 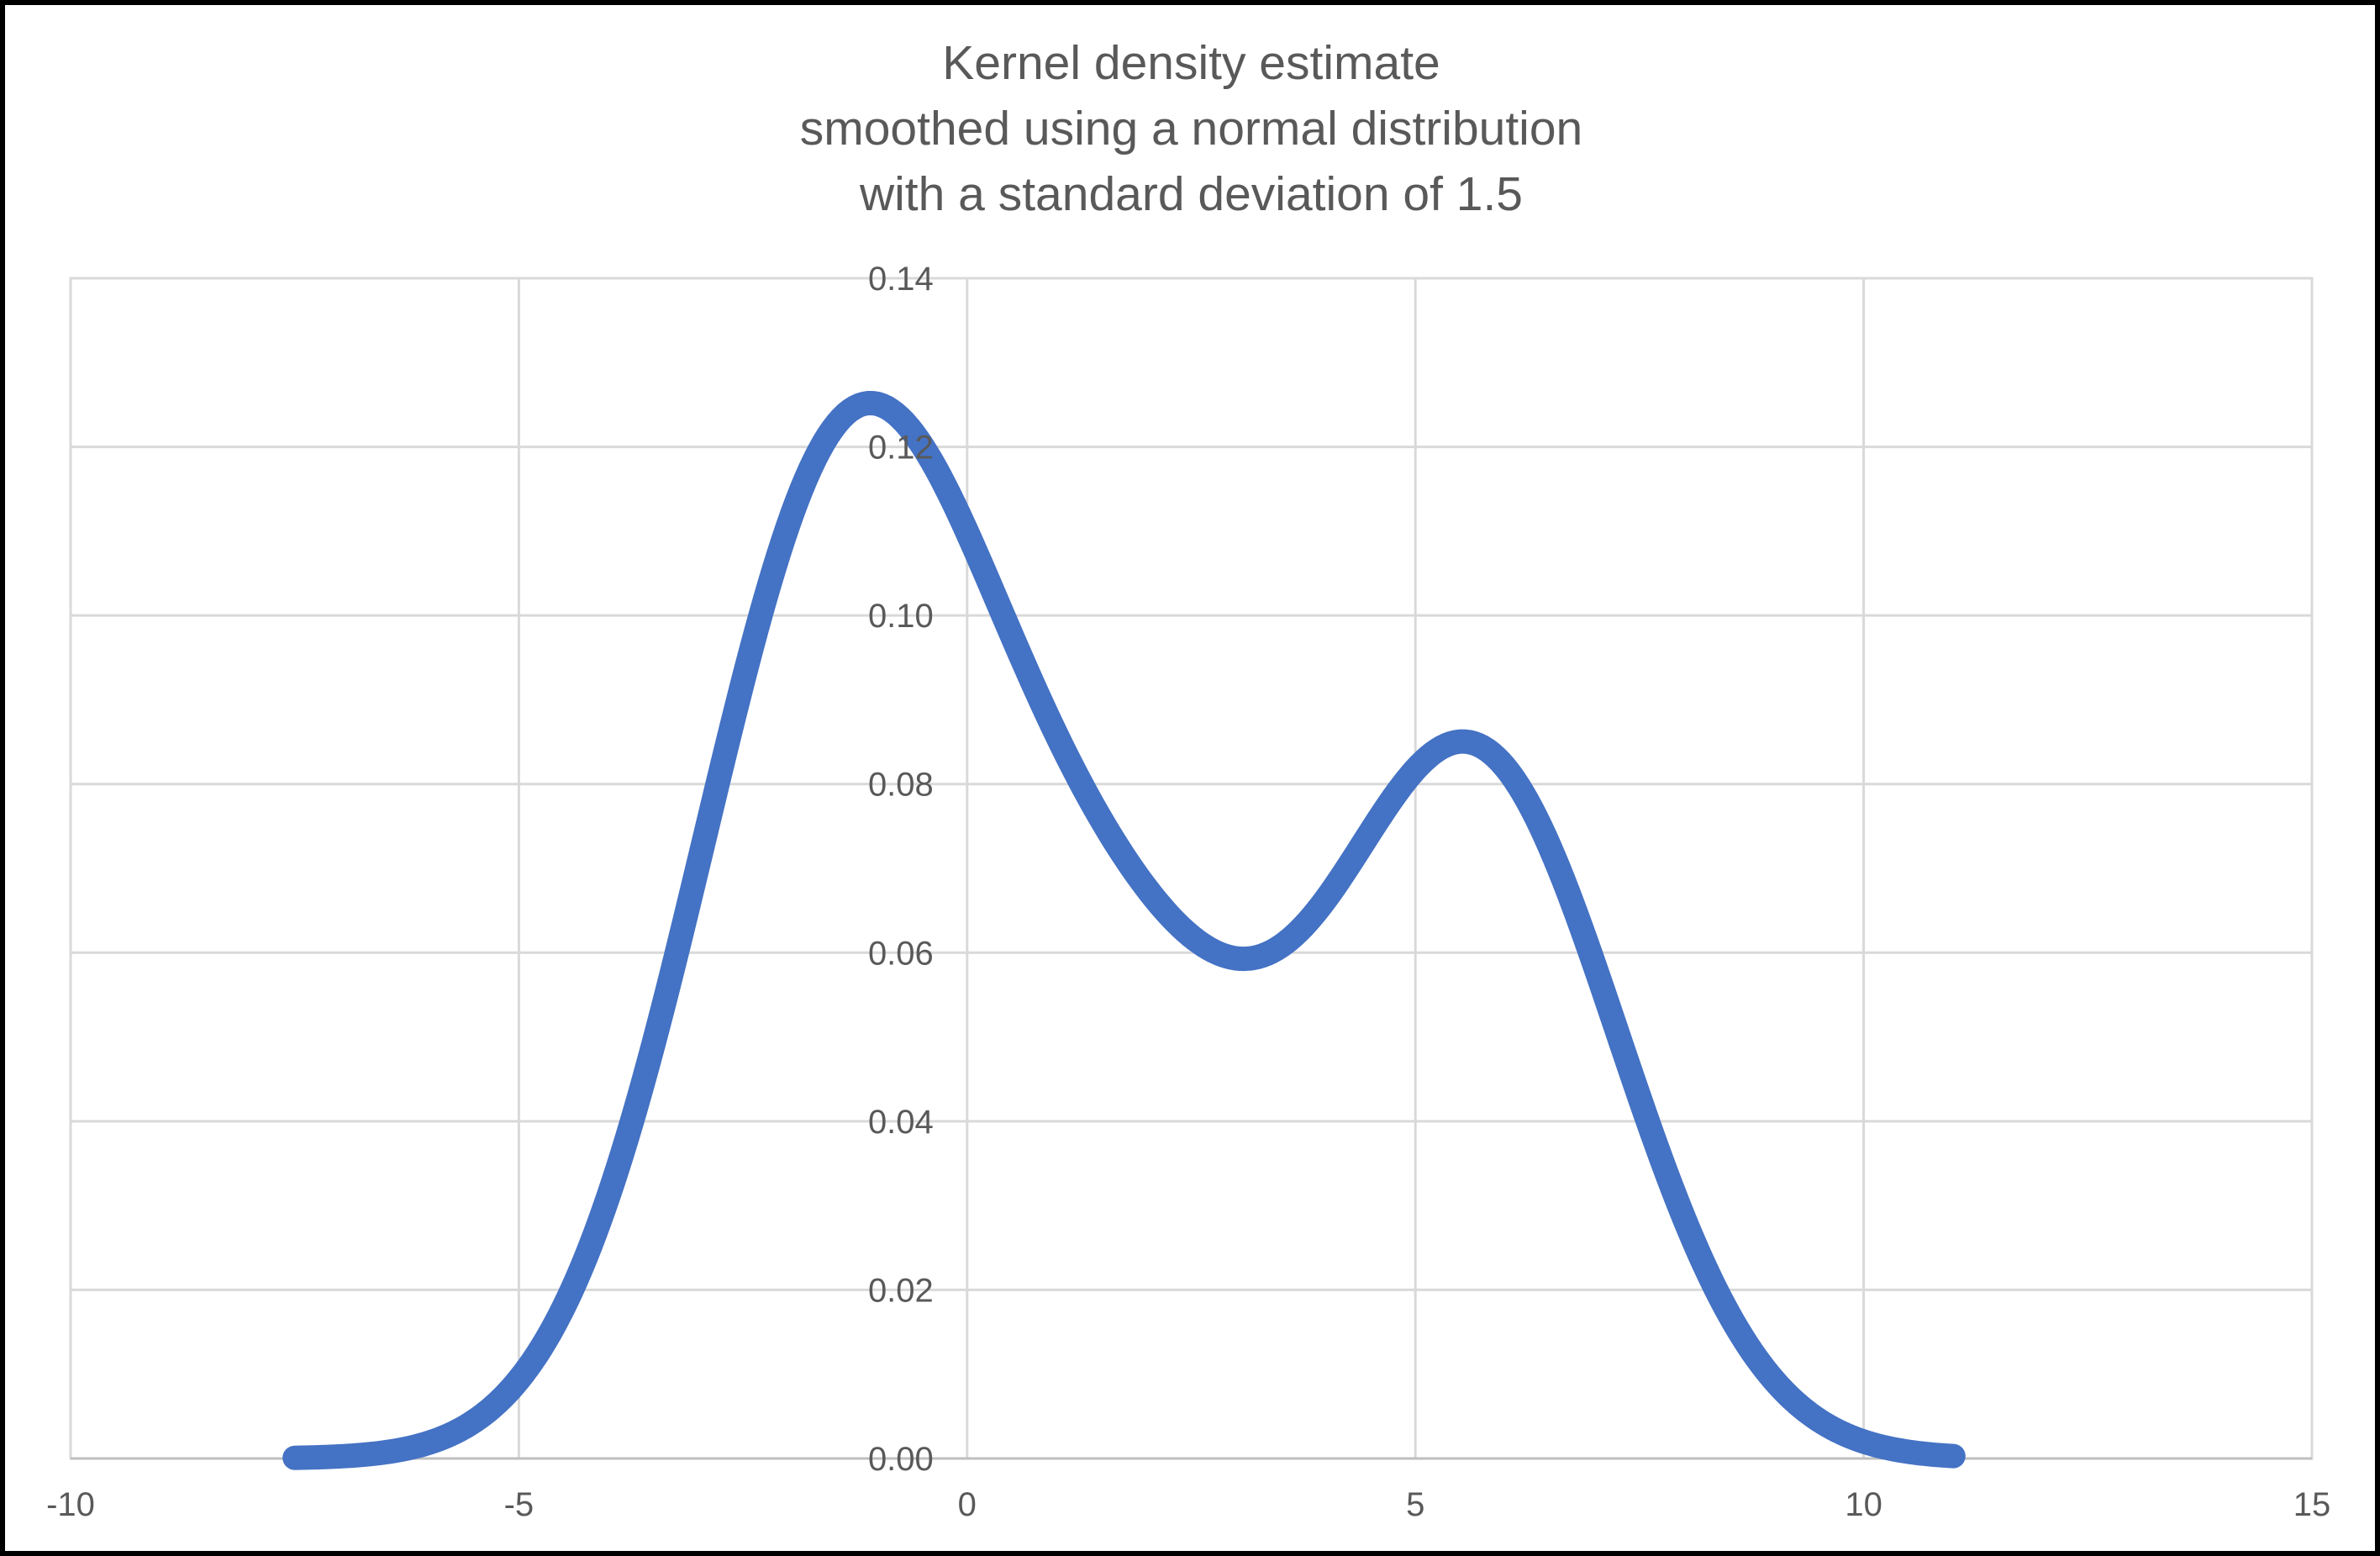 What do you see at coordinates (901, 616) in the screenshot?
I see `y-tick-label: 0.10` at bounding box center [901, 616].